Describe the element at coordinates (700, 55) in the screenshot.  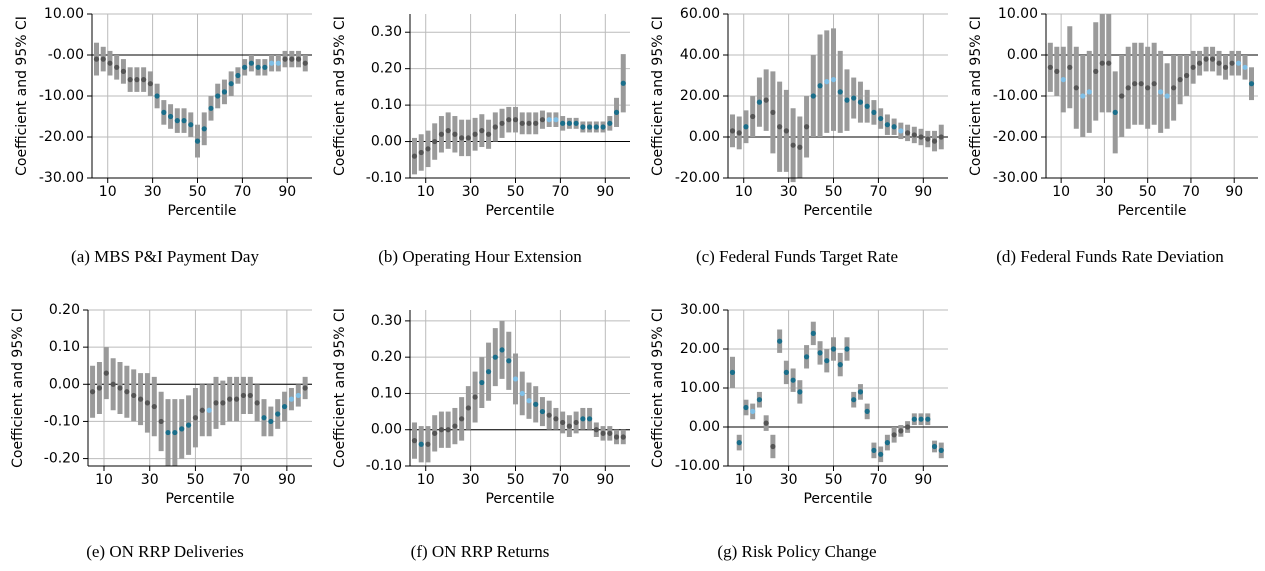
I see `y-tick-label: 40.00` at that location.